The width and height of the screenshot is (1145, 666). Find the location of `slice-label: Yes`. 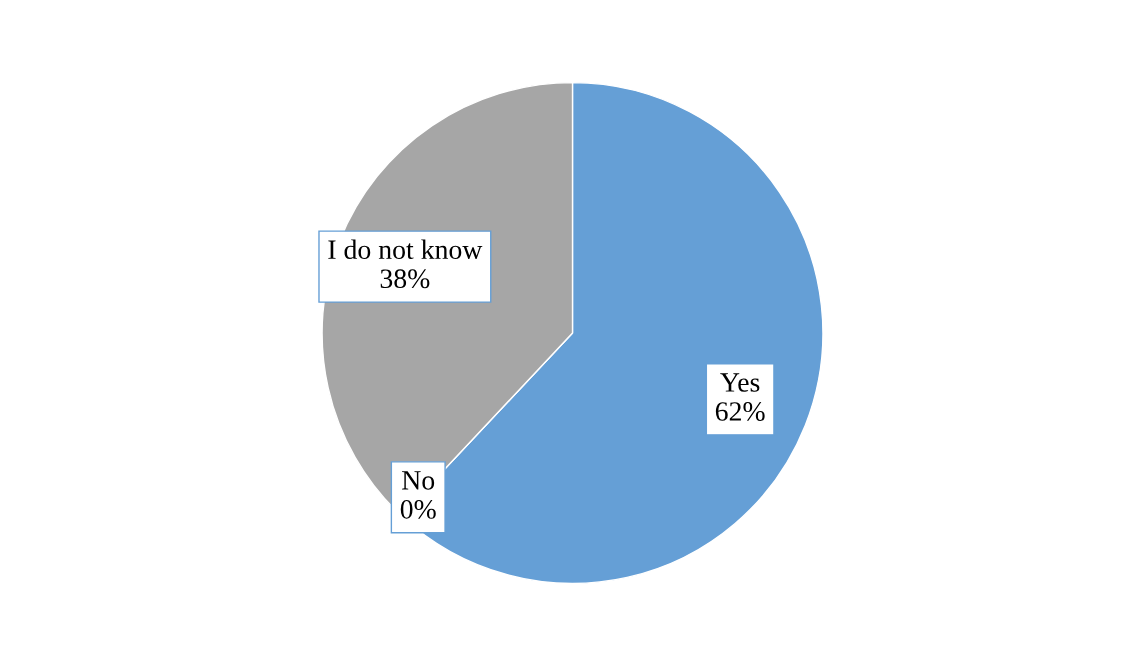

slice-label: Yes is located at coordinates (740, 382).